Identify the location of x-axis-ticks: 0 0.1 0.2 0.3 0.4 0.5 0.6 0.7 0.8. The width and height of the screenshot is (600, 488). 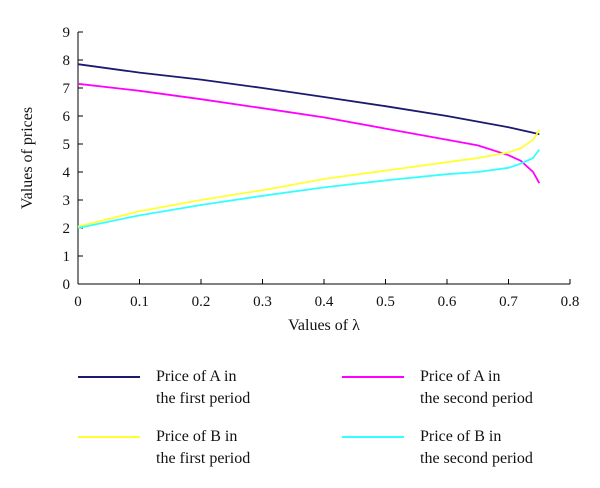
(326, 294).